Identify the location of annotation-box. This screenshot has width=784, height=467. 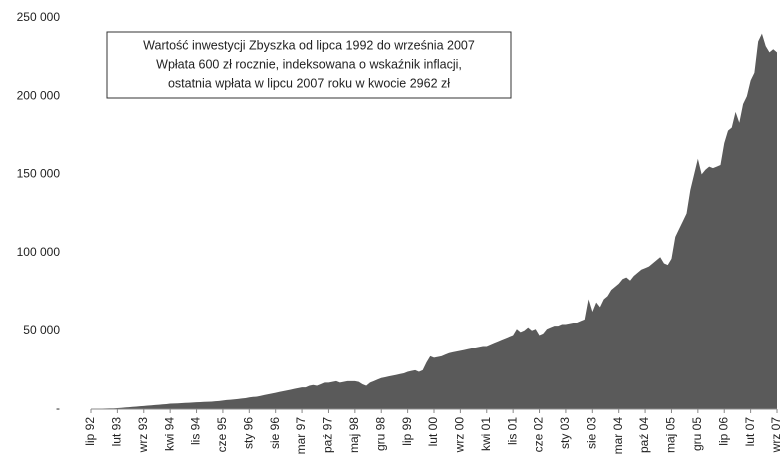
(309, 65).